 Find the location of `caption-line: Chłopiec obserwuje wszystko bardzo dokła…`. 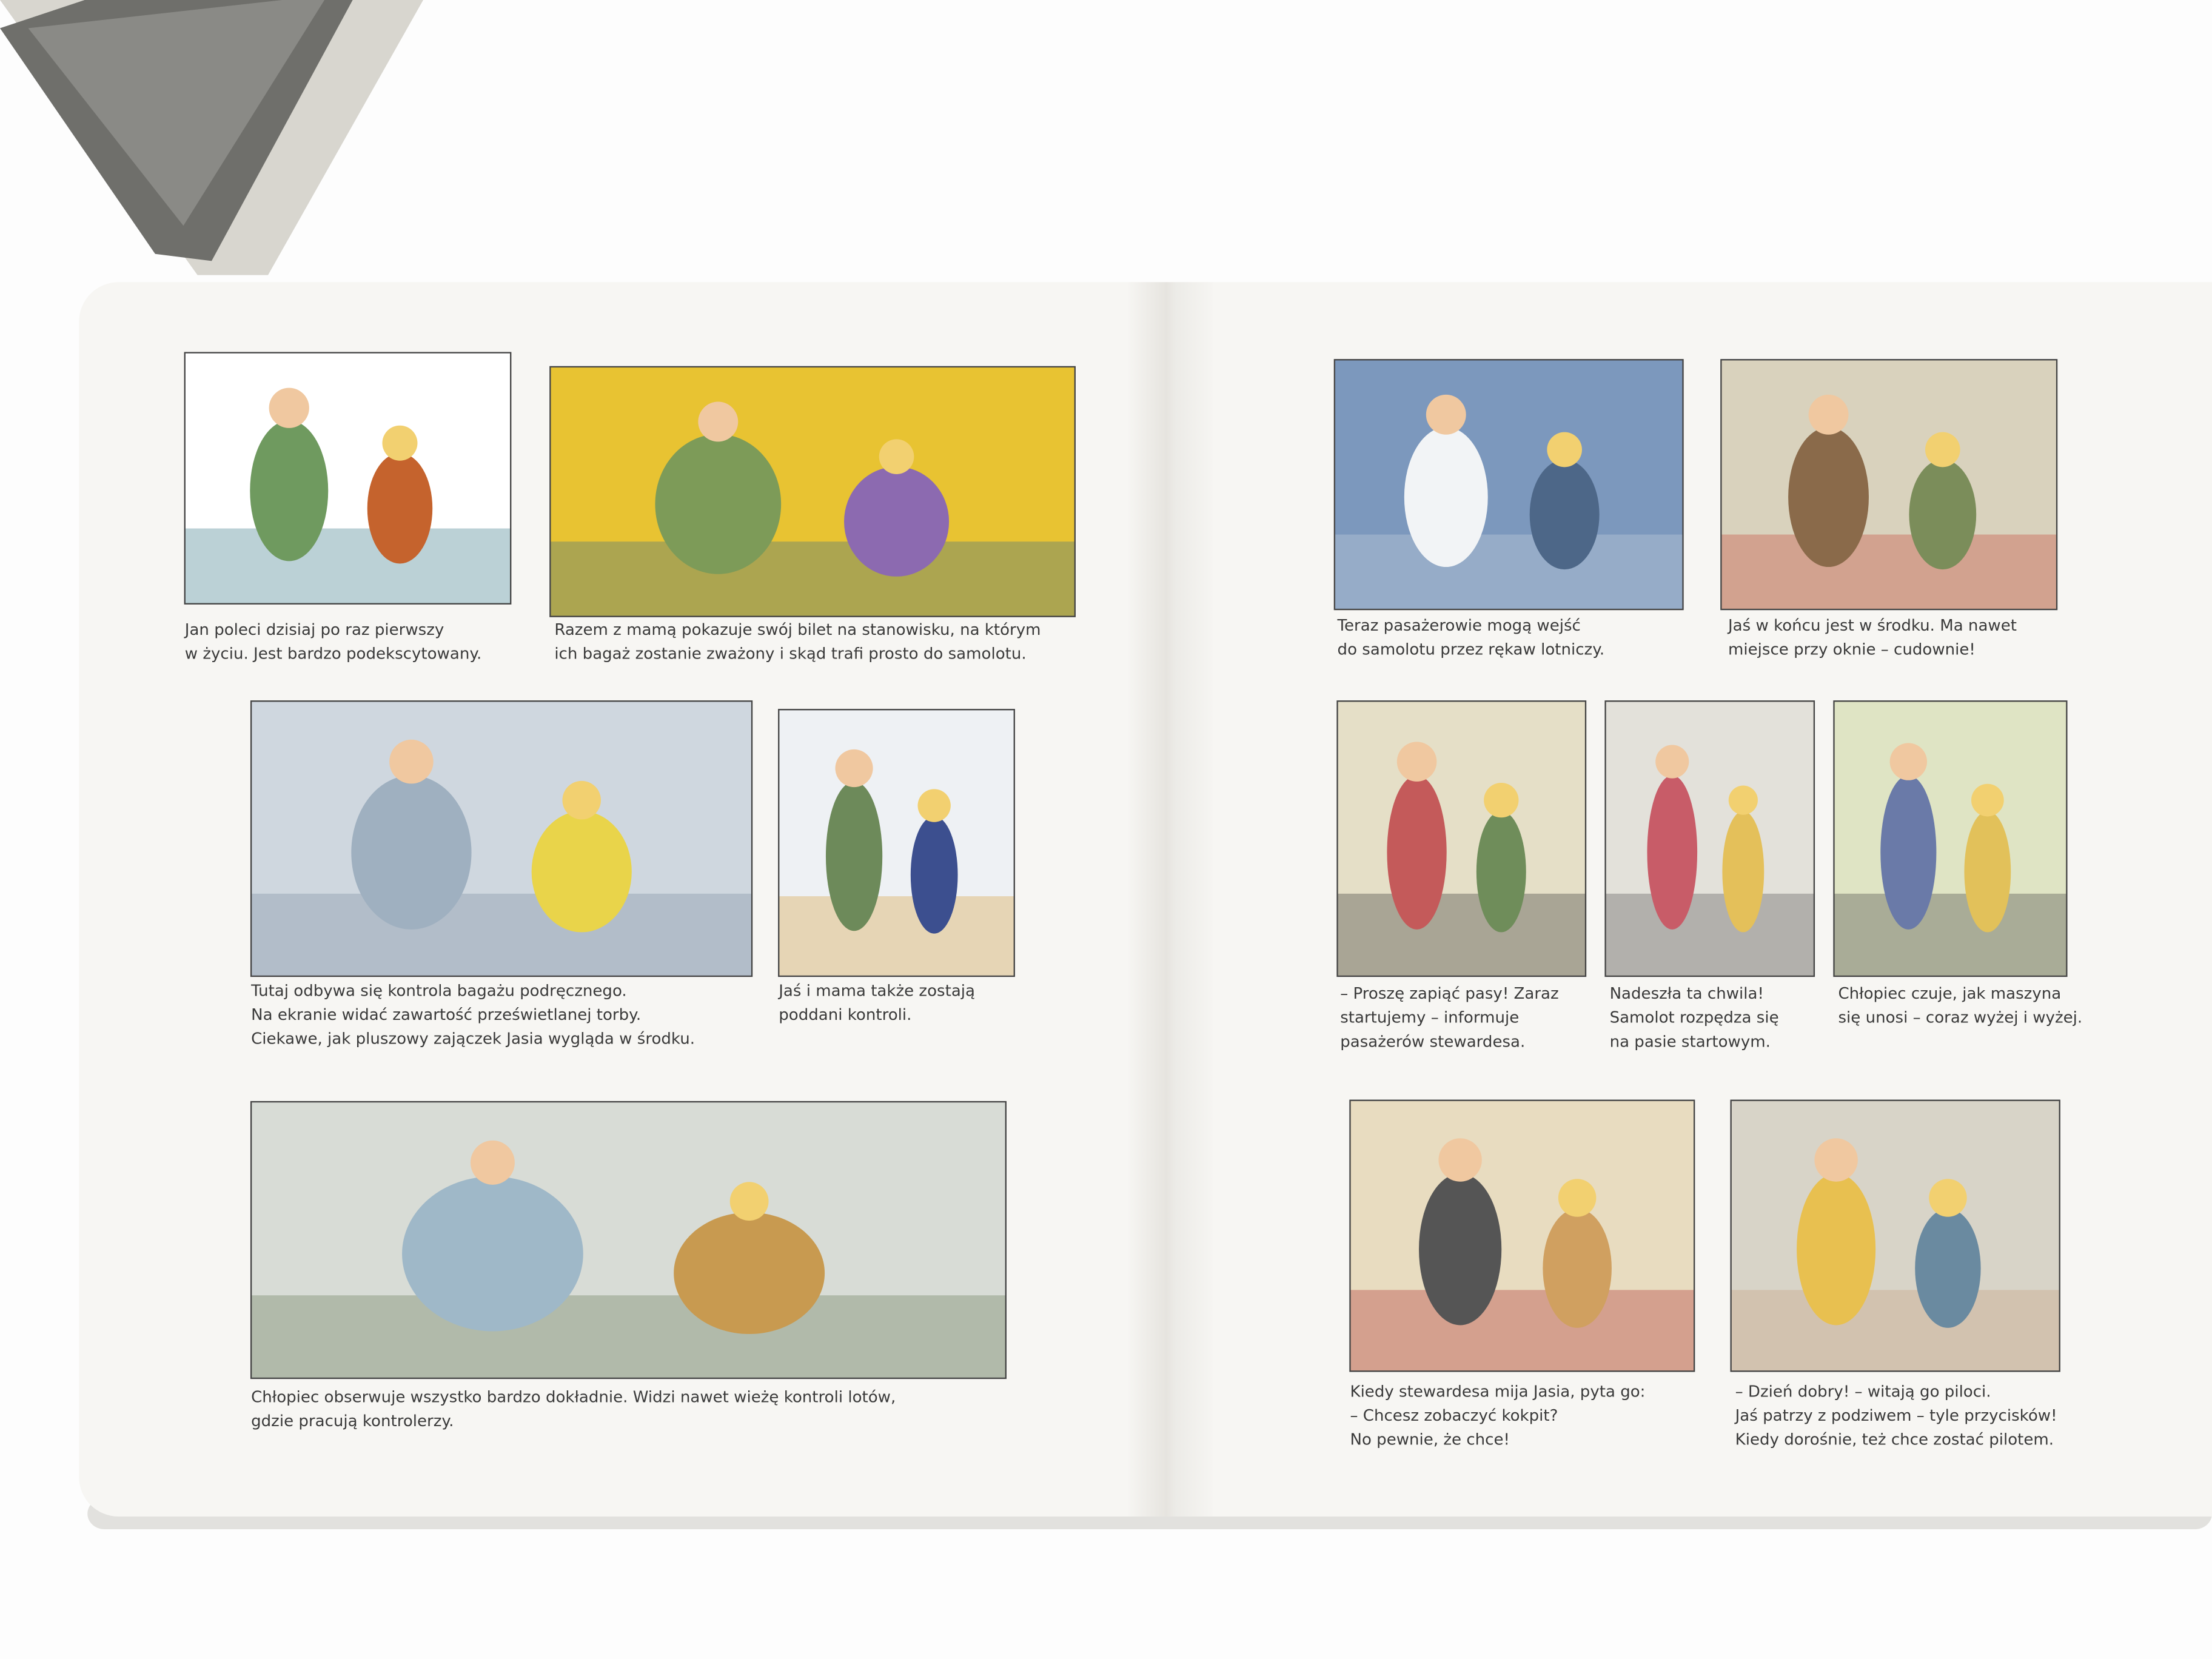

caption-line: Chłopiec obserwuje wszystko bardzo dokła… is located at coordinates (573, 1398).